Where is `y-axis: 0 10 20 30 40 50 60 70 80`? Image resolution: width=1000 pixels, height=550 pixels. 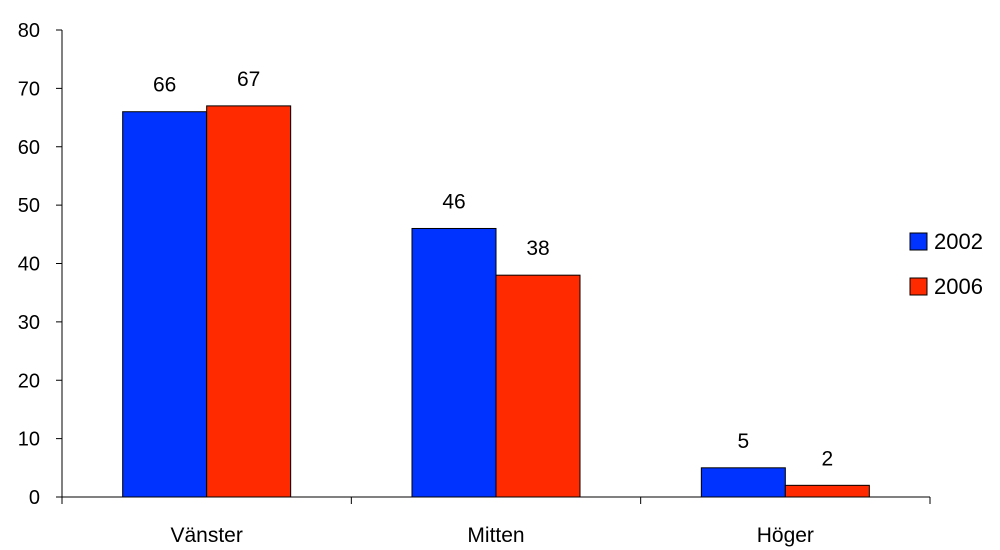 y-axis: 0 10 20 30 40 50 60 70 80 is located at coordinates (40, 264).